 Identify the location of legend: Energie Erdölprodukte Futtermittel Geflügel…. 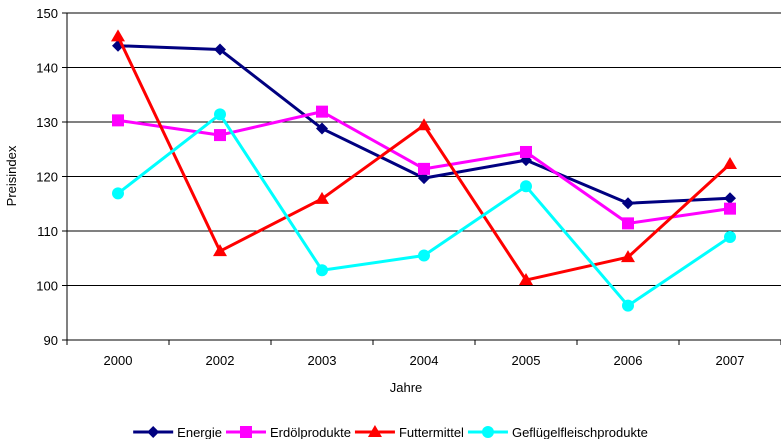
(390, 432).